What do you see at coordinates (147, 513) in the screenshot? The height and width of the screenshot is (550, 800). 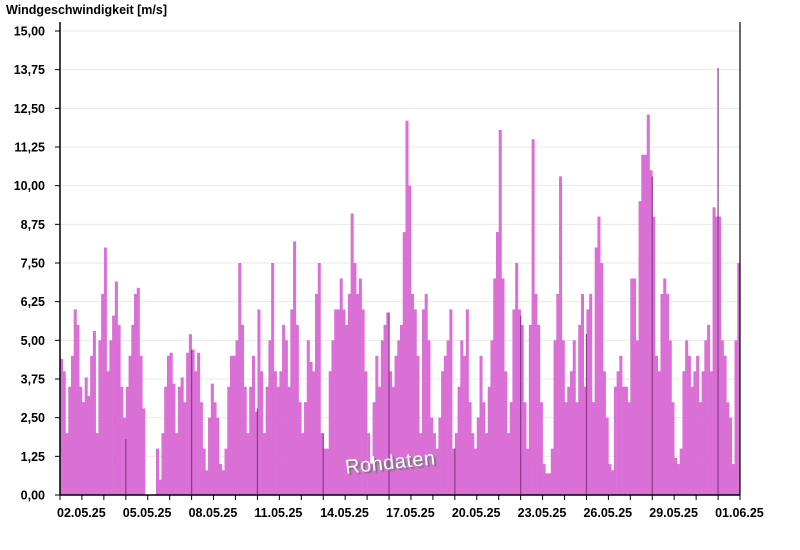 I see `x-tick-label: 05.05.25` at bounding box center [147, 513].